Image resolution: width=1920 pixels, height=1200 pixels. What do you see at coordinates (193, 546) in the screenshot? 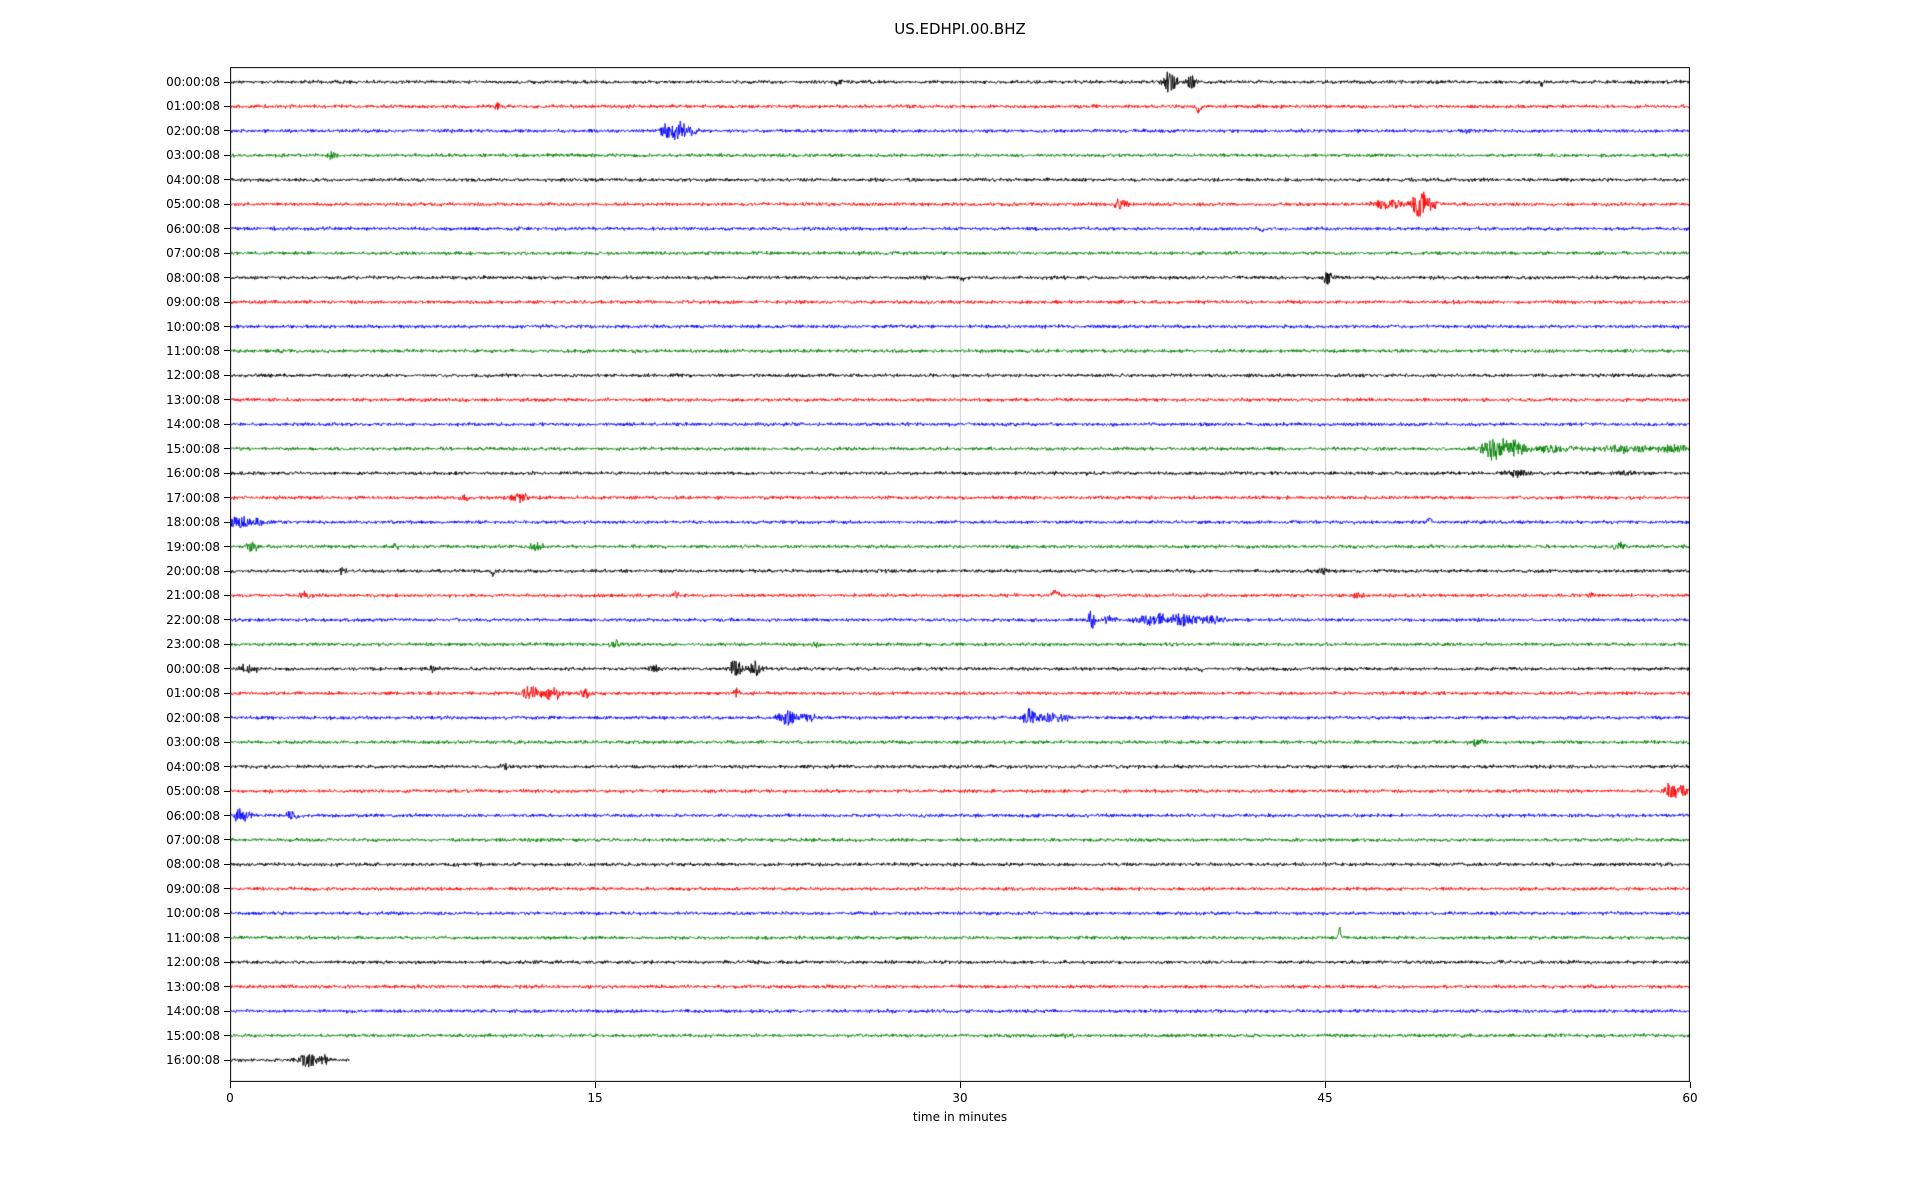
I see `y-tick-label: 19:00:08` at bounding box center [193, 546].